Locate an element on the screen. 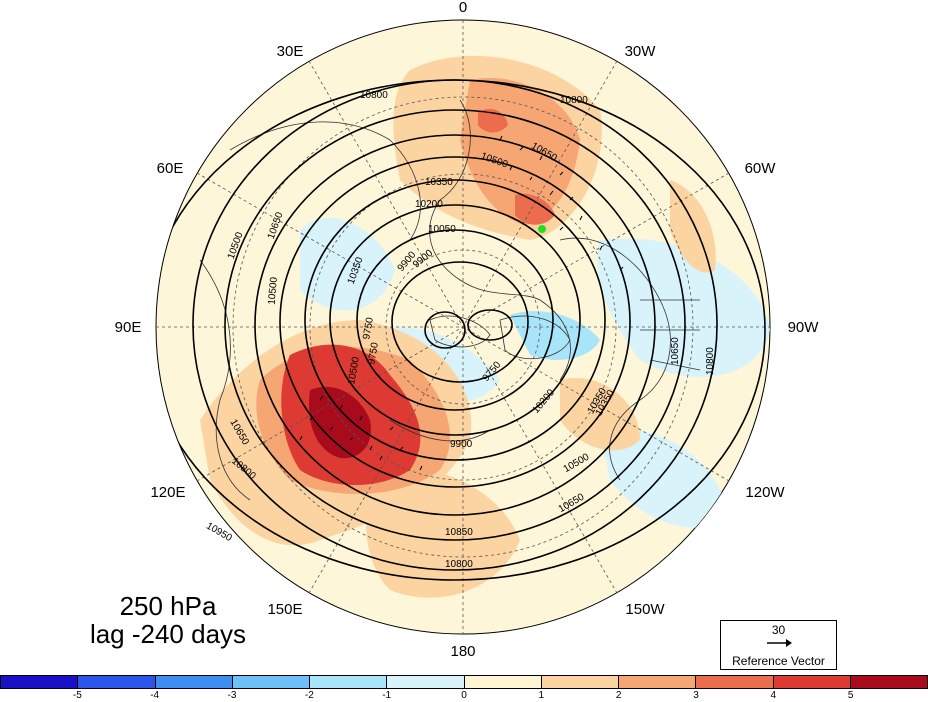 Image resolution: width=928 pixels, height=702 pixels. reference-vector-value: 30 is located at coordinates (778, 630).